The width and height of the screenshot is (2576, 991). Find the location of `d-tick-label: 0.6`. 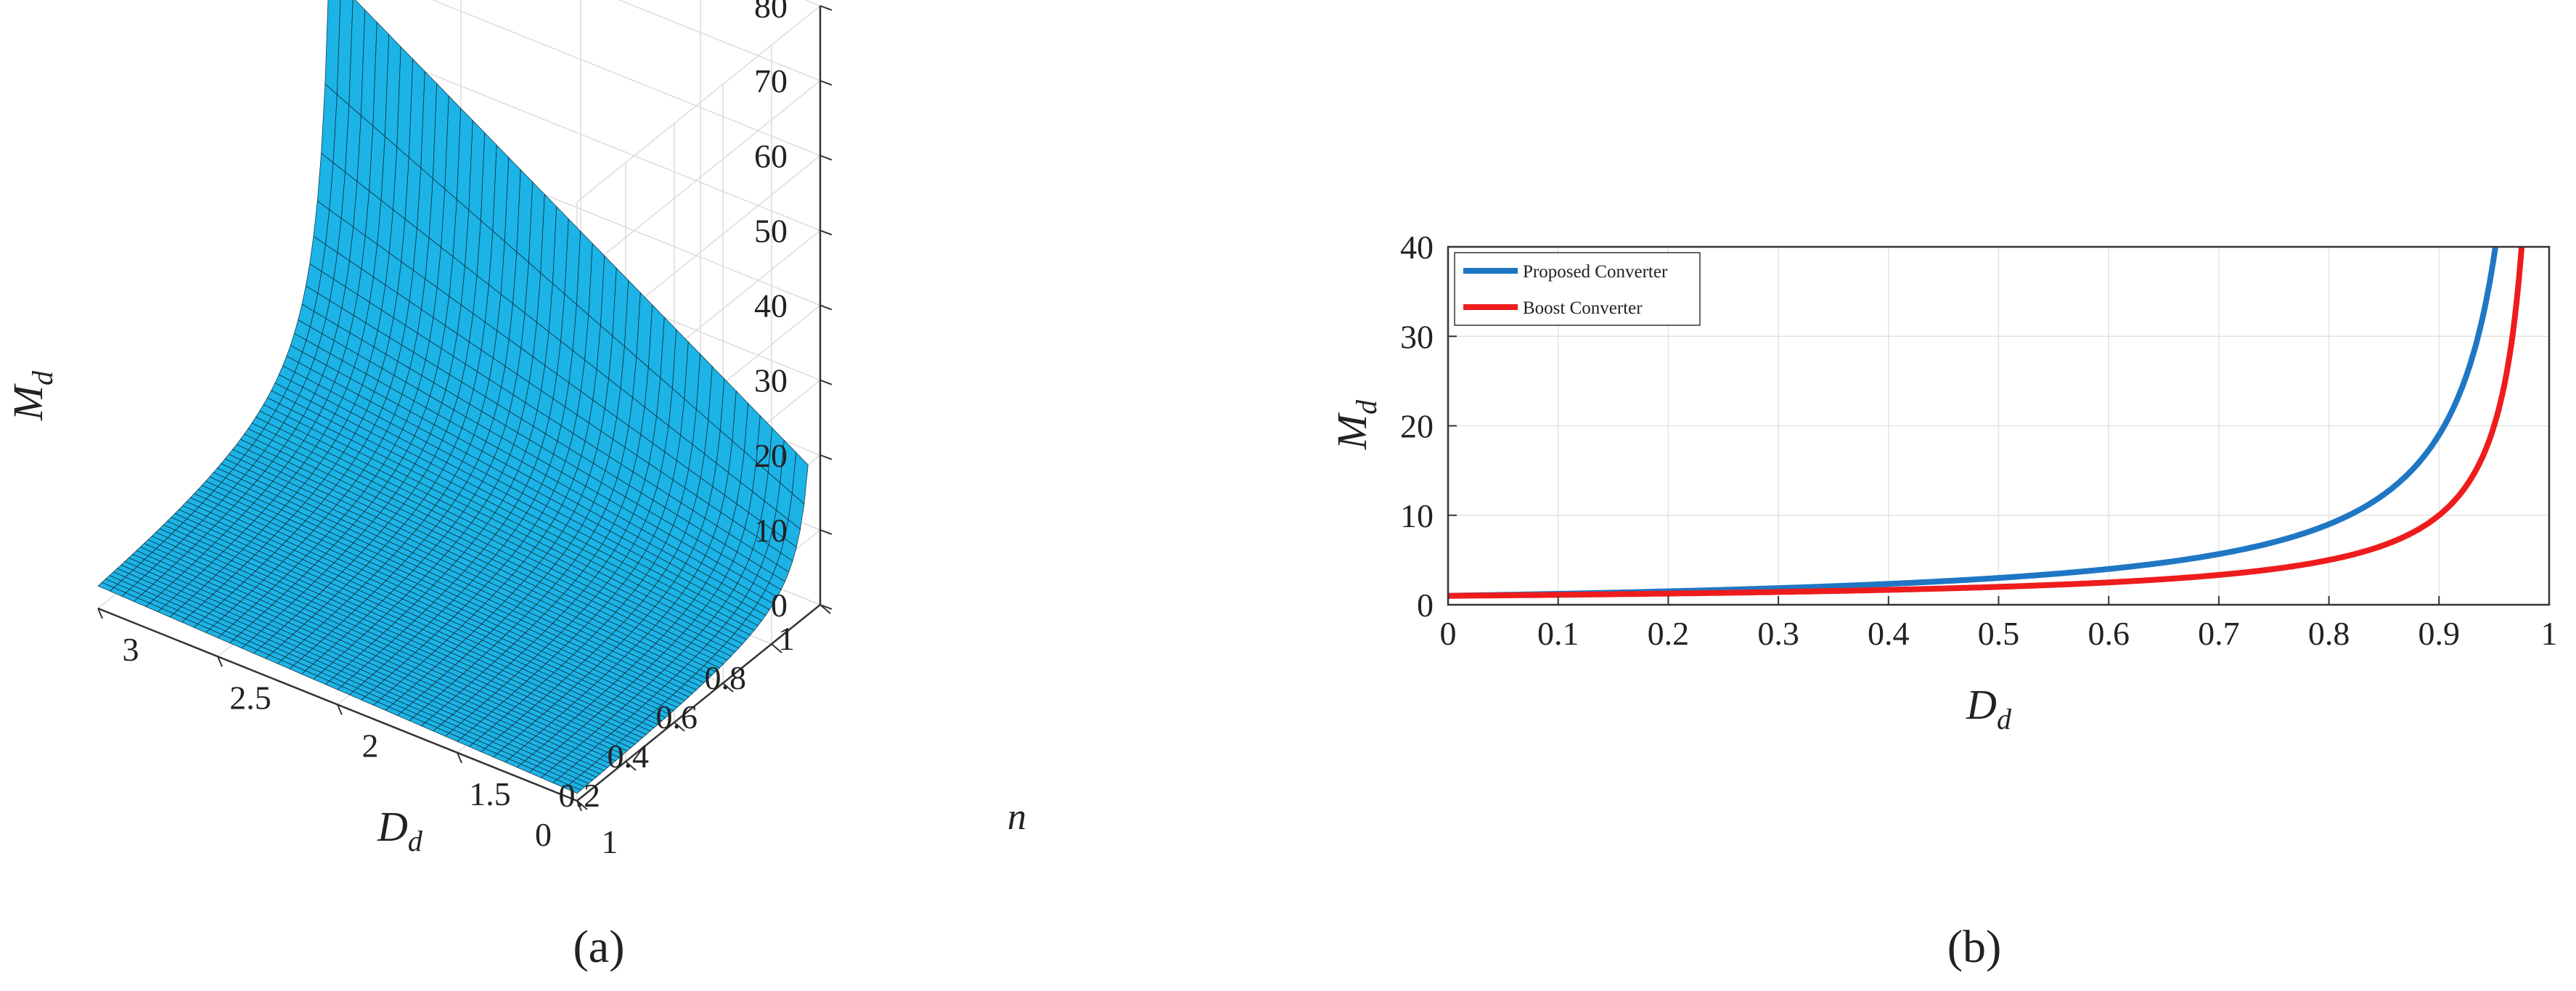

d-tick-label: 0.6 is located at coordinates (677, 716).